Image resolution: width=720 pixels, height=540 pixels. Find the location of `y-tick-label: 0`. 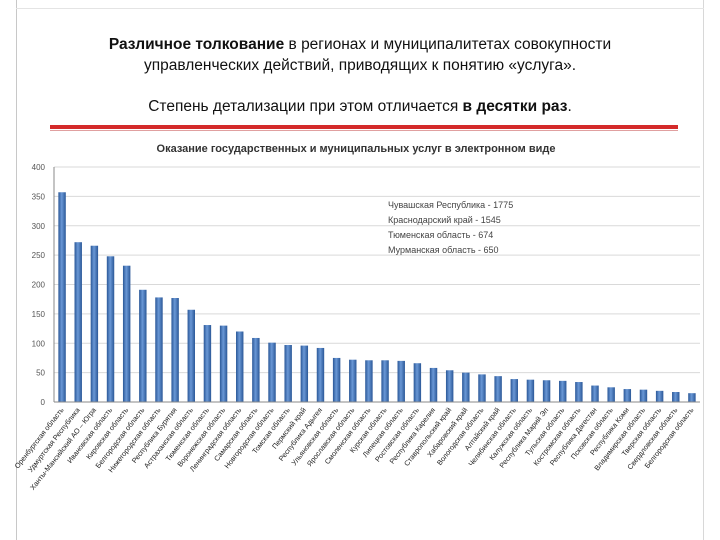

y-tick-label: 0 is located at coordinates (43, 402).